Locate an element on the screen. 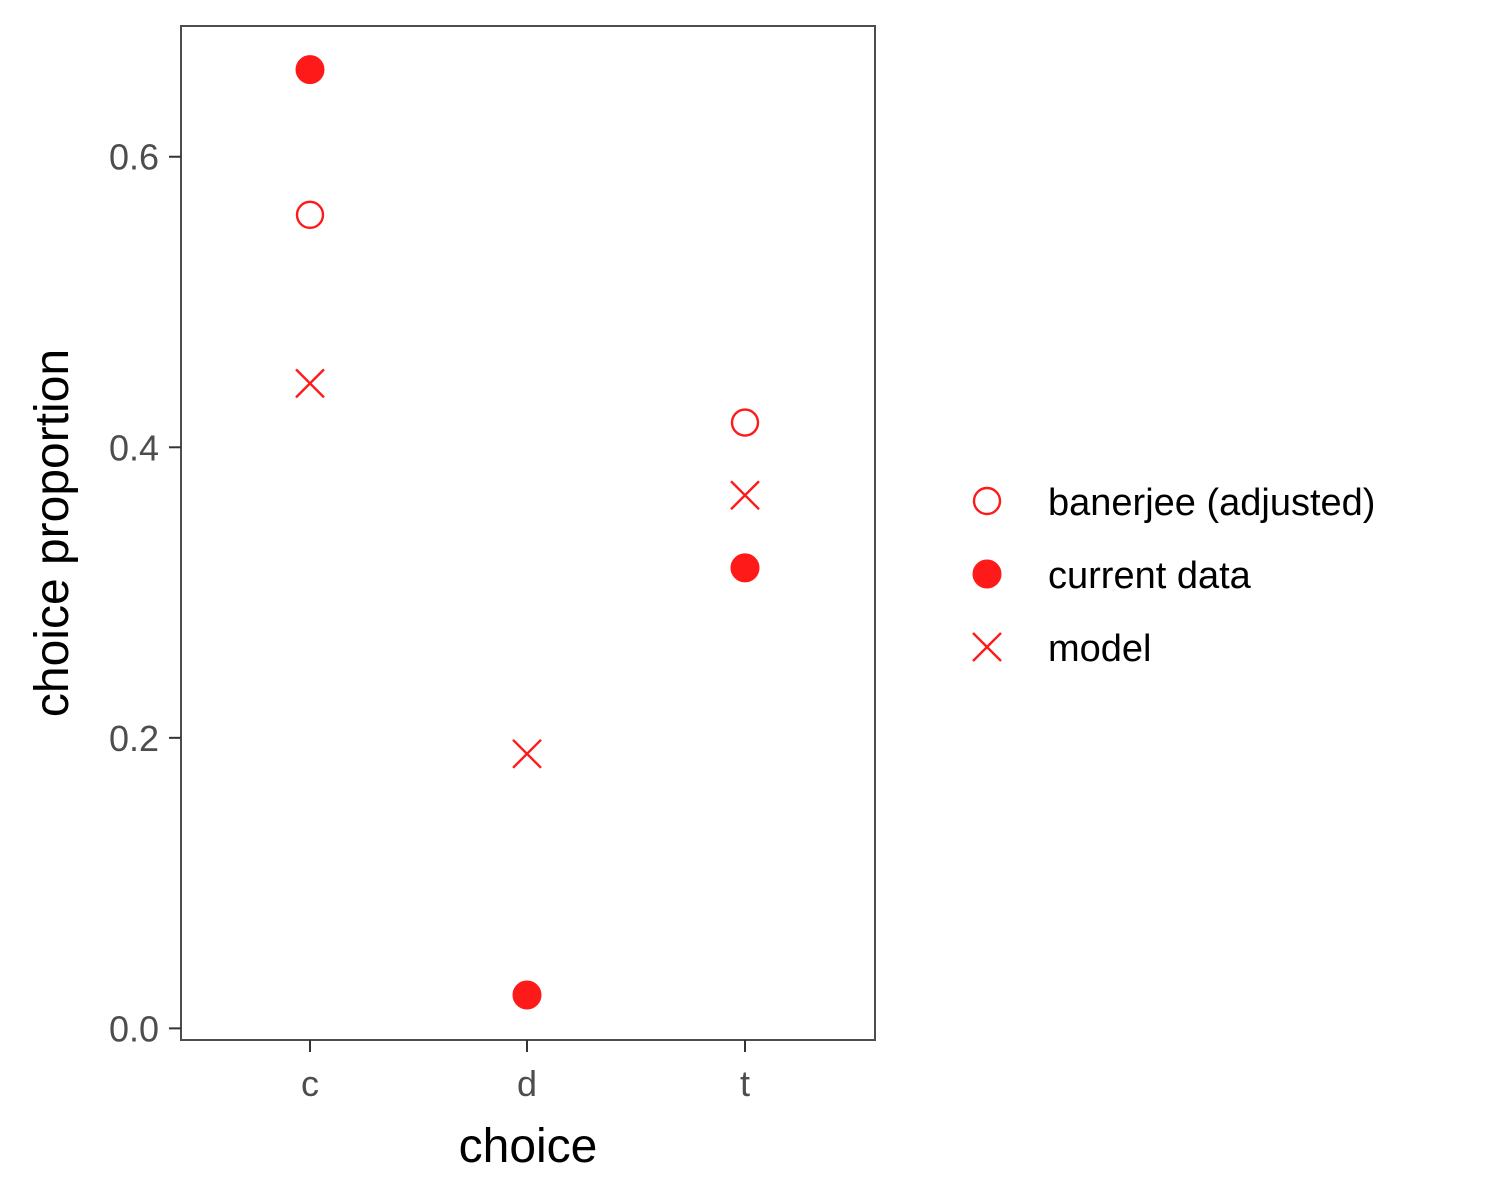 This screenshot has width=1500, height=1200. legend-item: model is located at coordinates (1062, 649).